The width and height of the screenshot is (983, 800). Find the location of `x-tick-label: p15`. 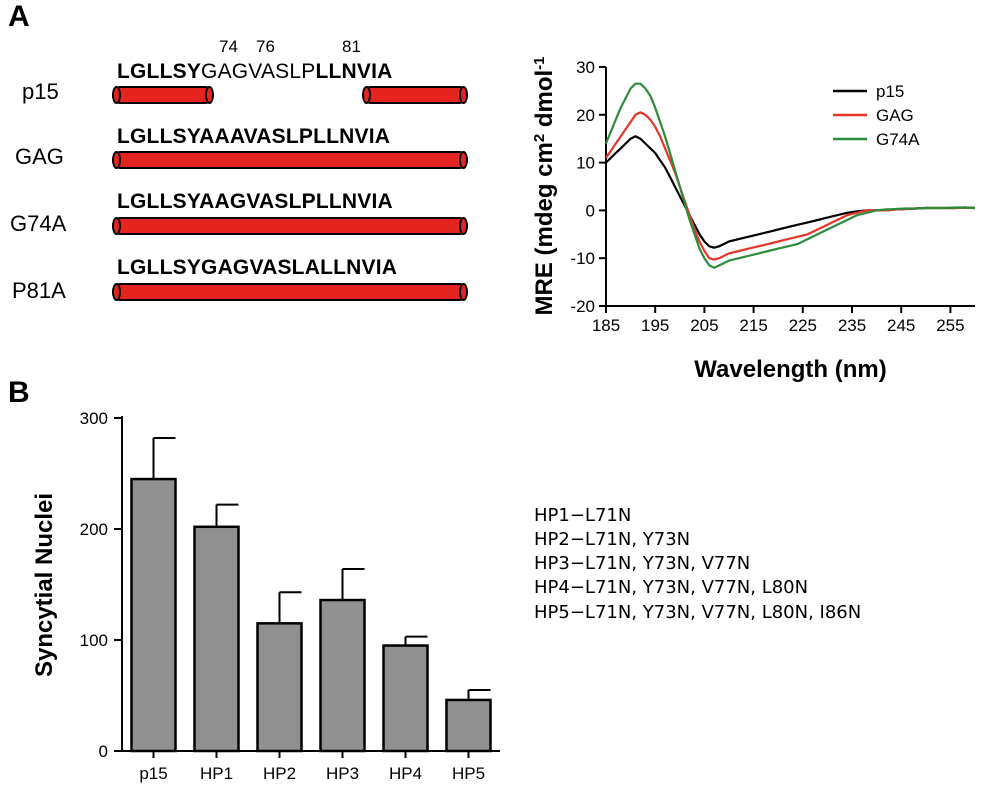

x-tick-label: p15 is located at coordinates (153, 773).